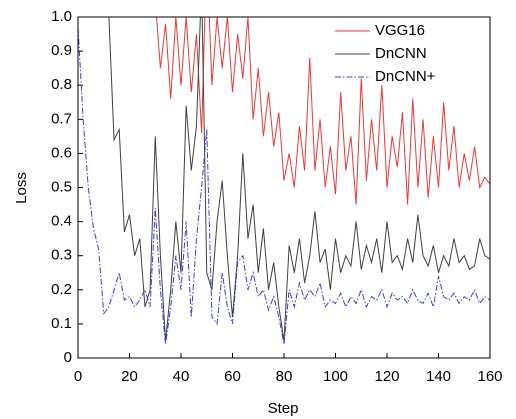  Describe the element at coordinates (405, 76) in the screenshot. I see `legend-label: DnCNN+` at that location.